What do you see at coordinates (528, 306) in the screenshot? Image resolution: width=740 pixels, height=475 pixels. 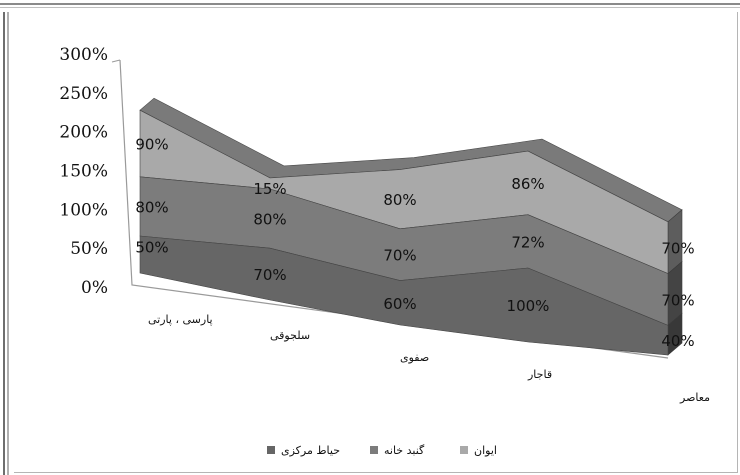 I see `data-label: 100%` at bounding box center [528, 306].